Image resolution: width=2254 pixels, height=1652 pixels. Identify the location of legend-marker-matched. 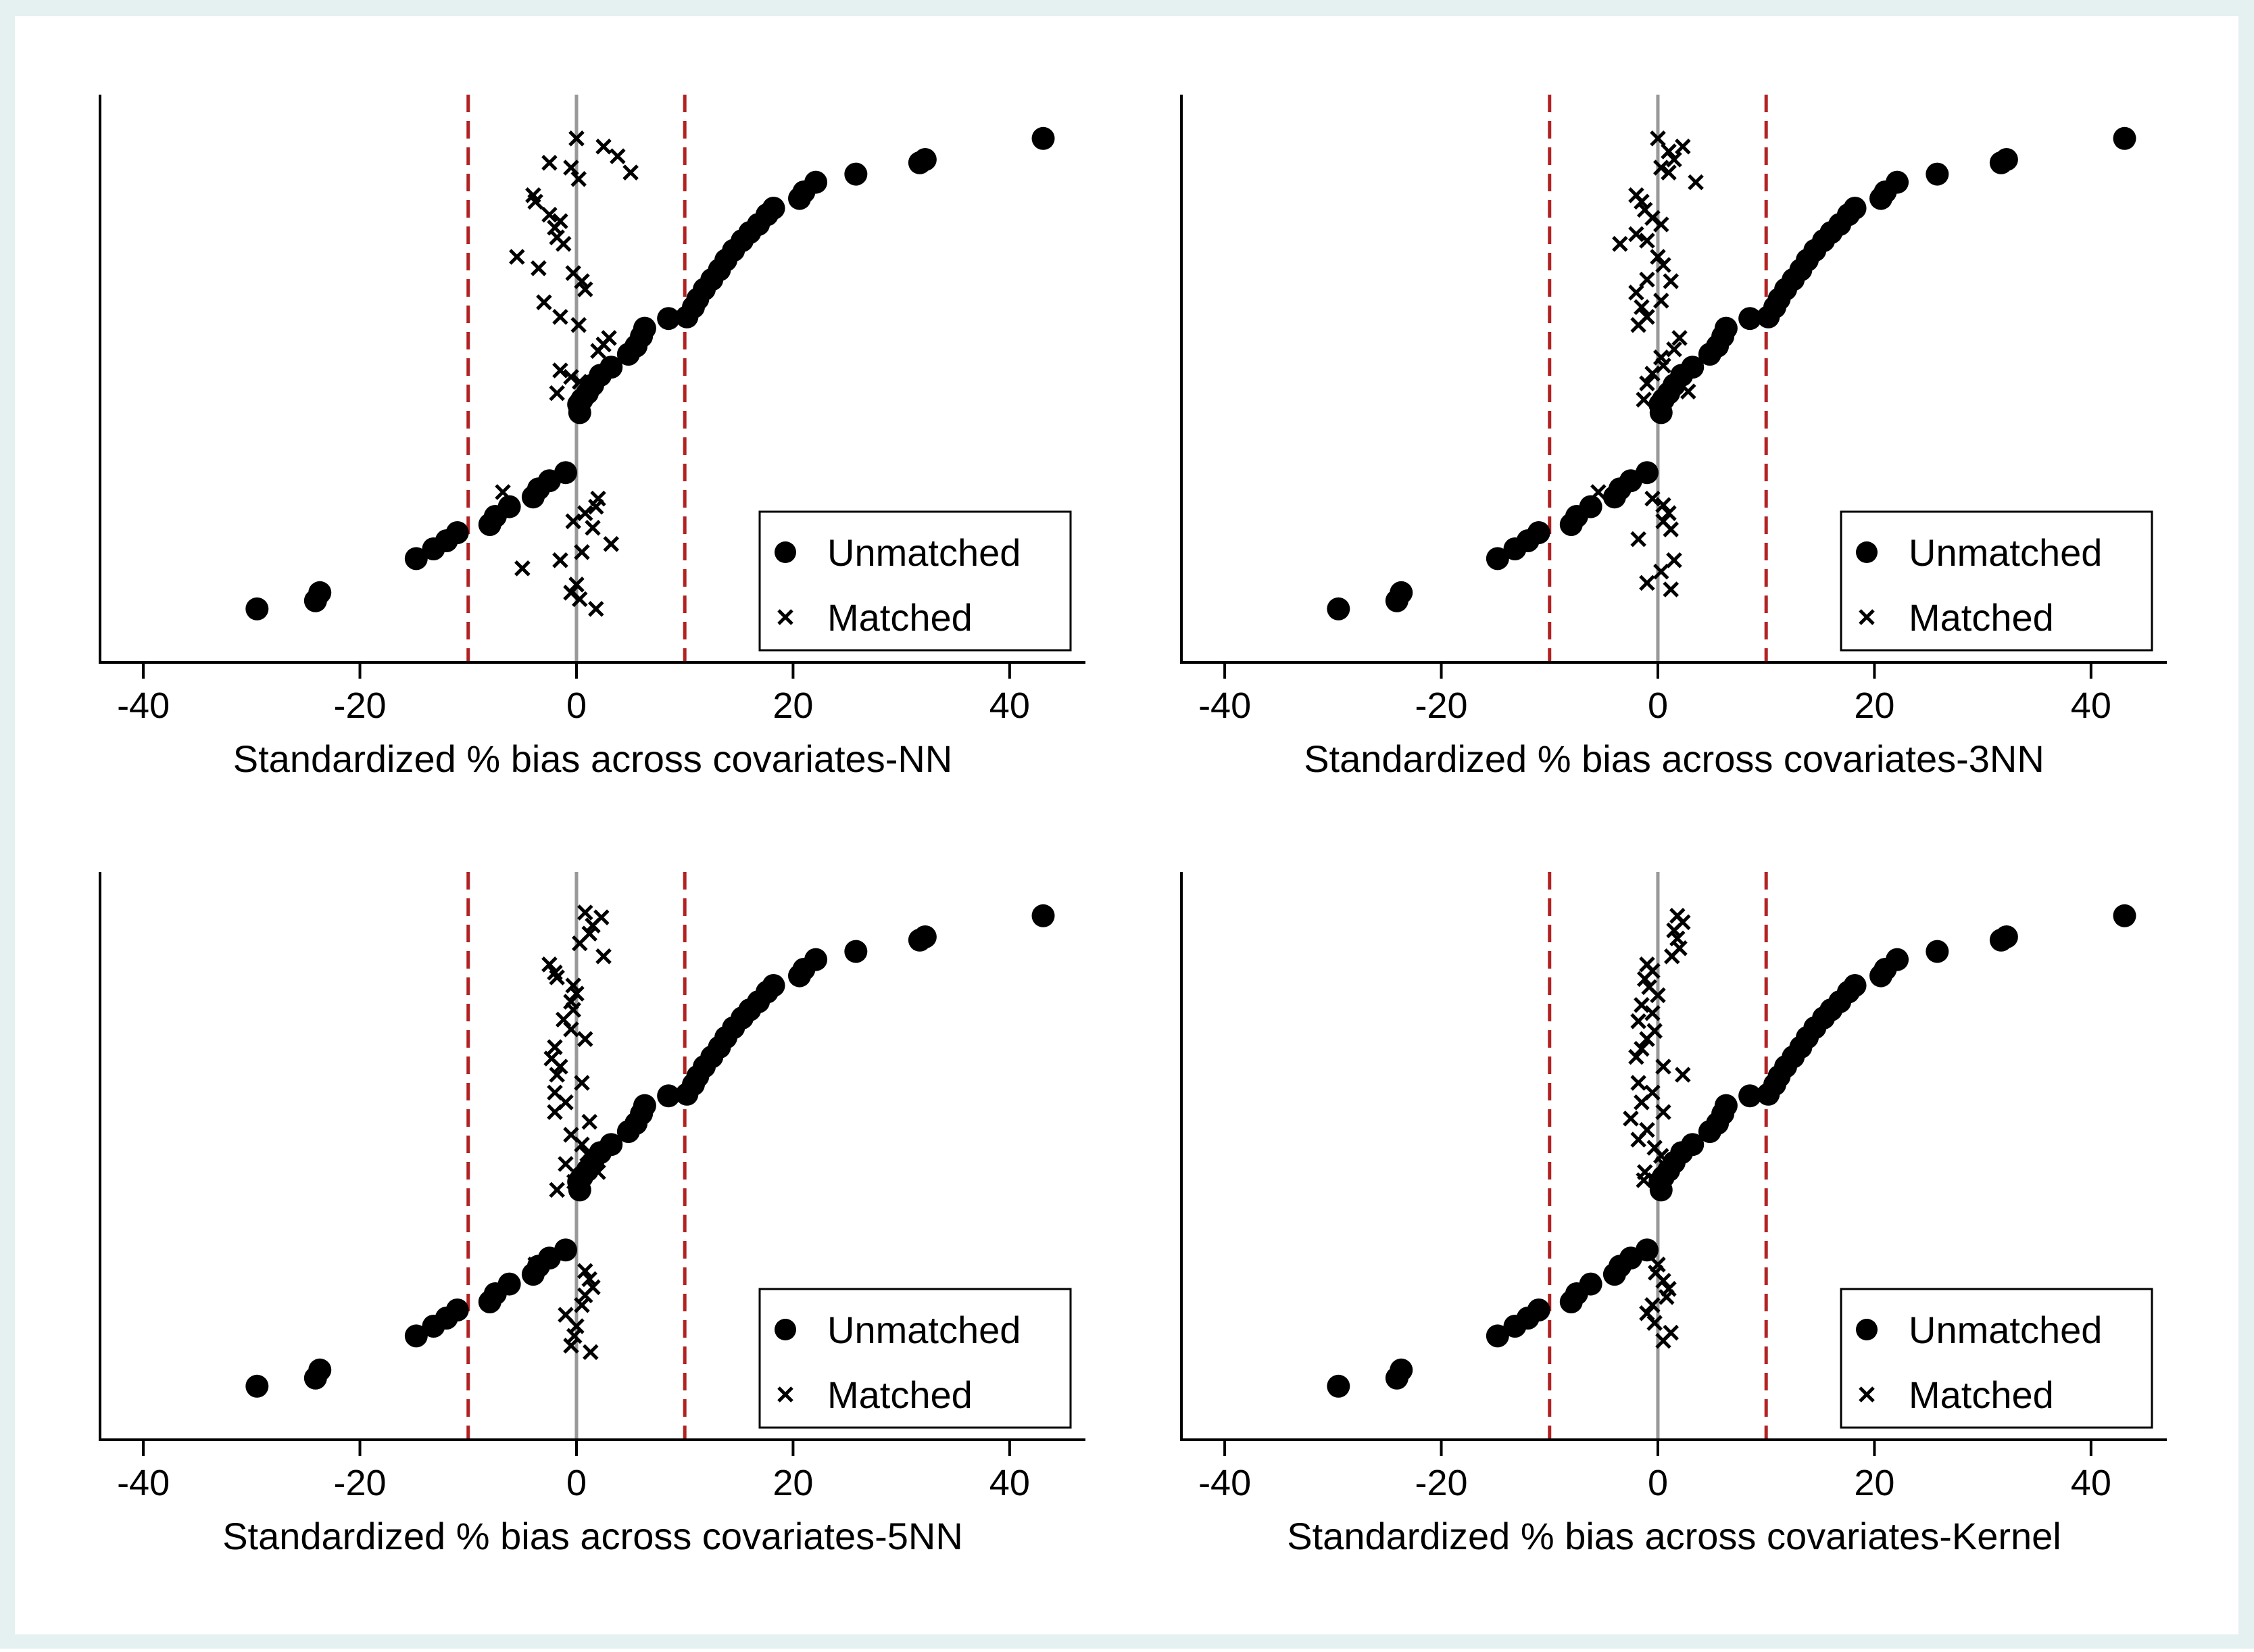
(785, 617).